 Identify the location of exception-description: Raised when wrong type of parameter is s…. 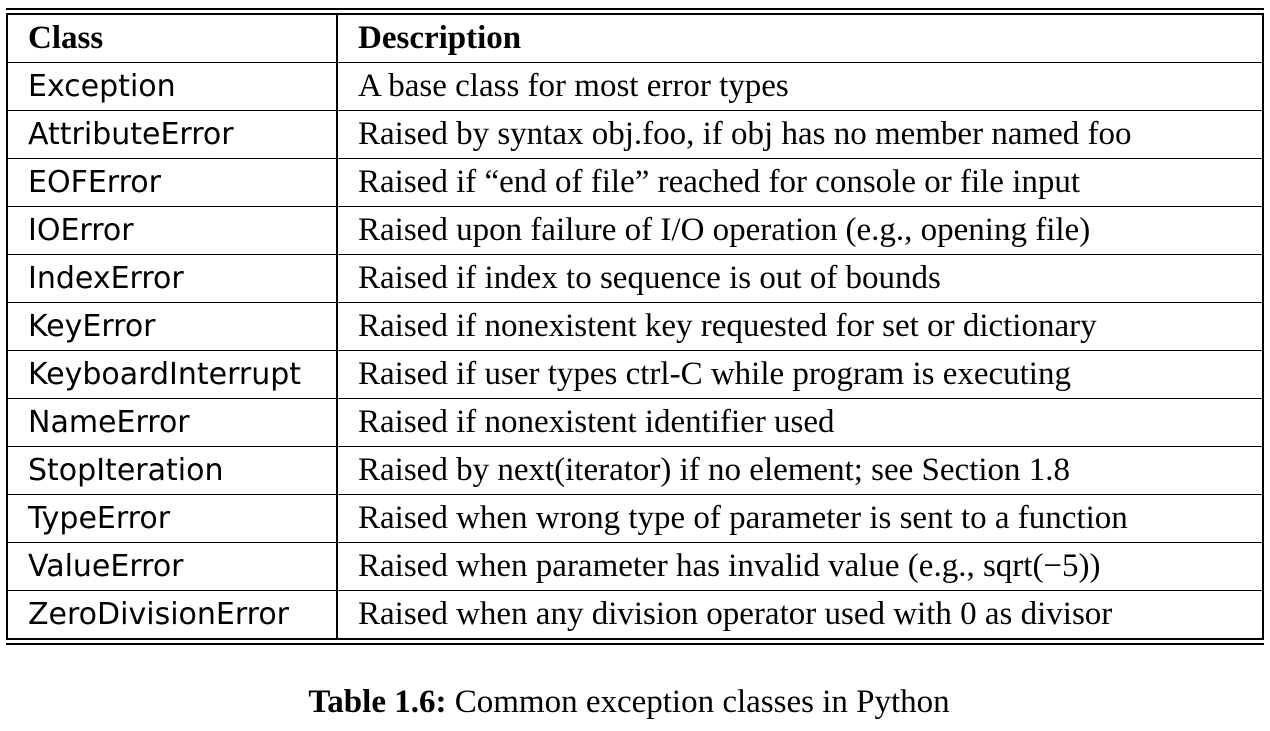
(800, 518).